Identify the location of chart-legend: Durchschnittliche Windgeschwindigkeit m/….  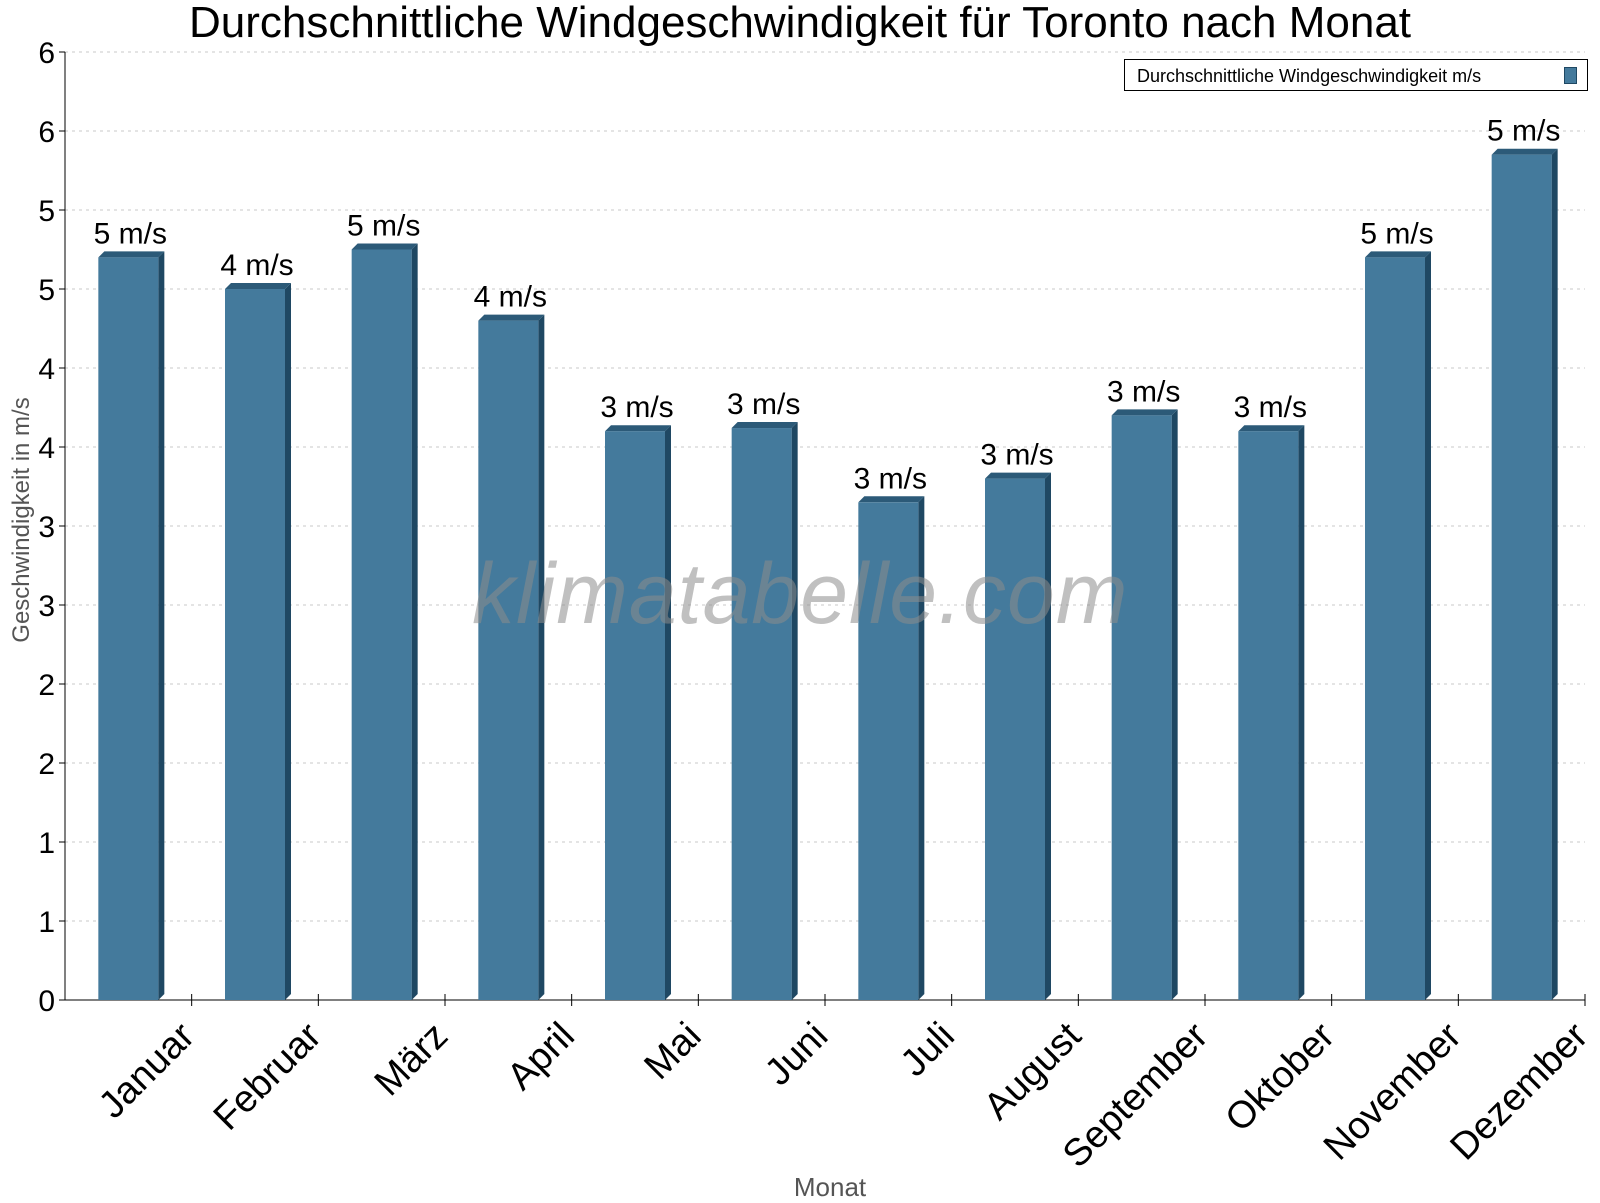
(1356, 75).